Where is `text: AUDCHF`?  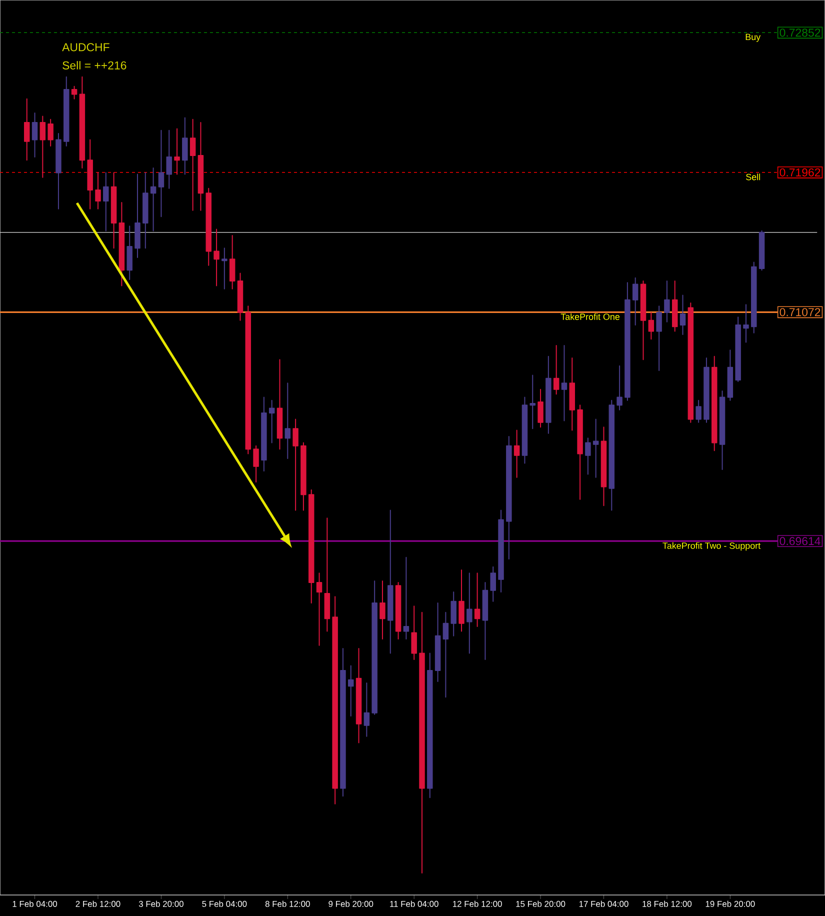 text: AUDCHF is located at coordinates (86, 47).